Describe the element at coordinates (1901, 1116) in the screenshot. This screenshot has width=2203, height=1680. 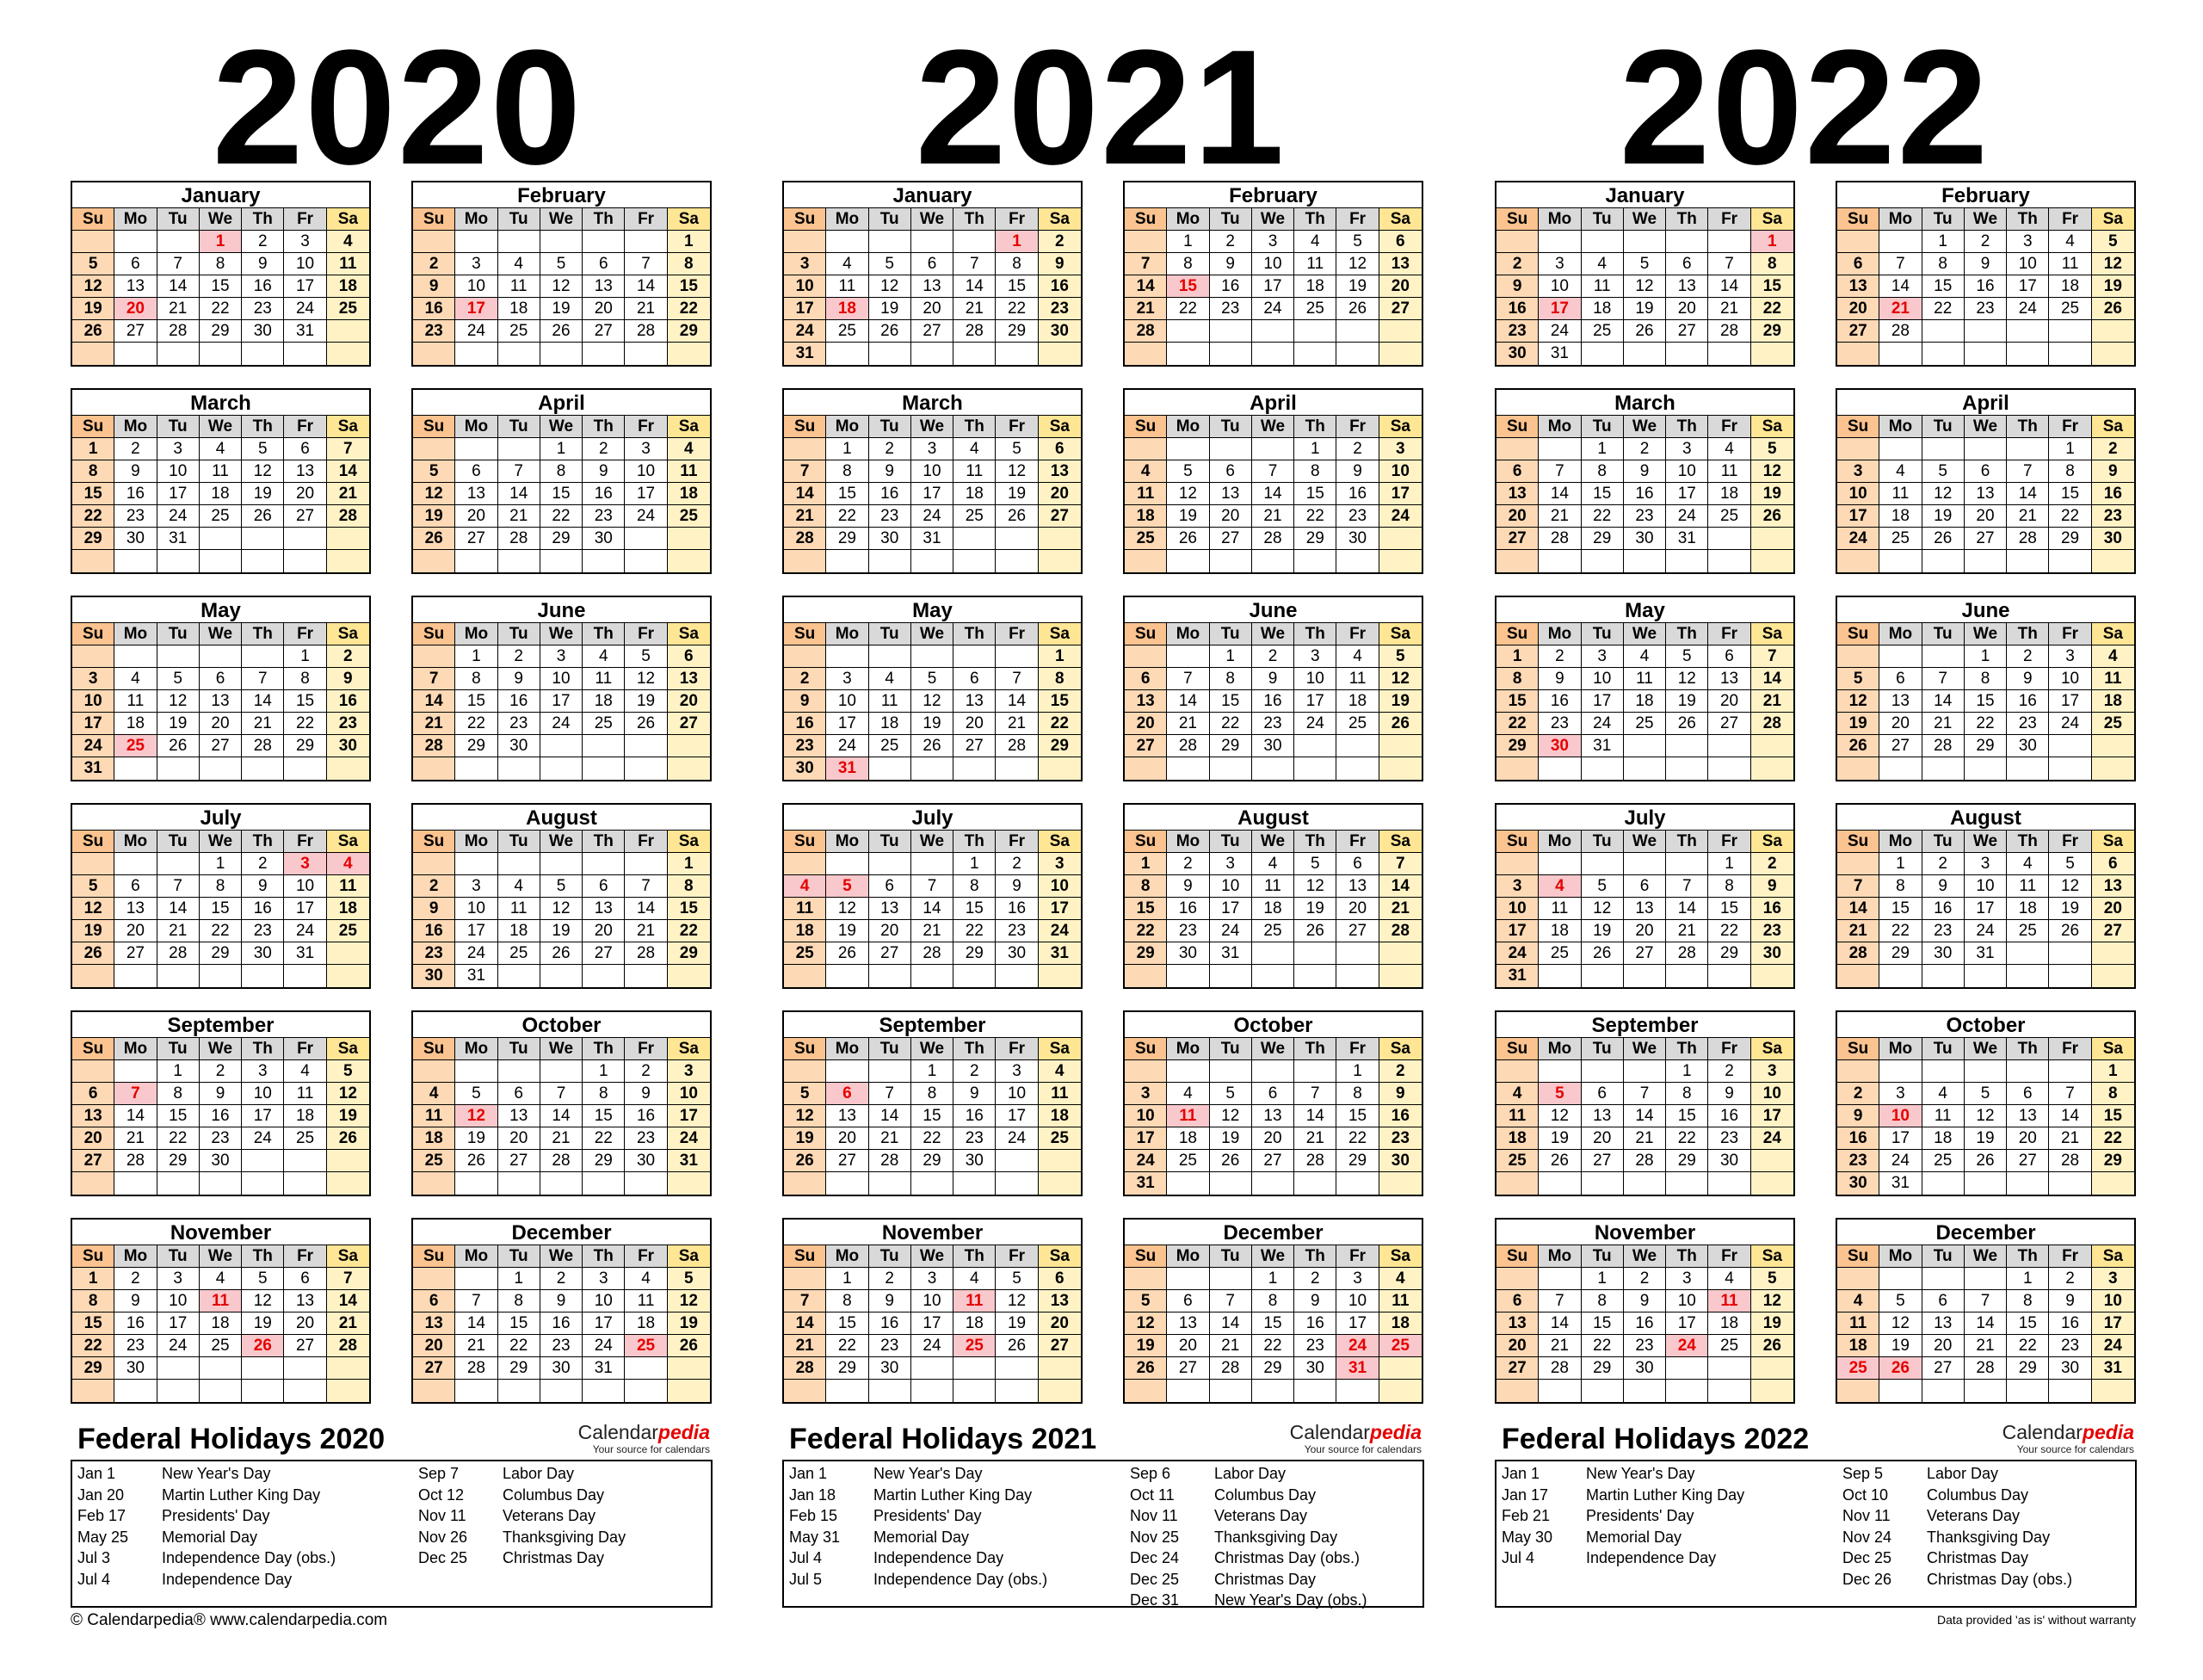
I see `holiday-day-cell: 10` at that location.